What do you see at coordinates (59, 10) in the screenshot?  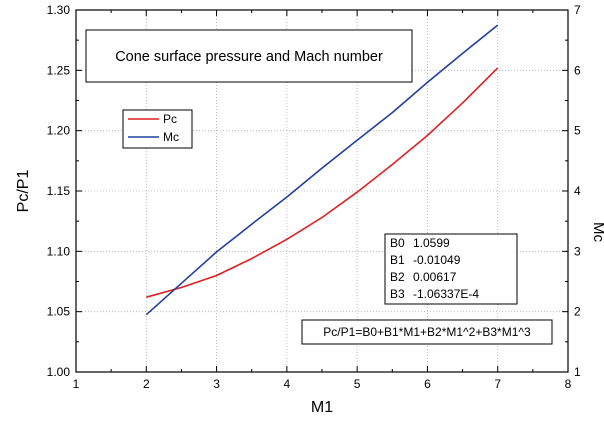 I see `y-left-tick-label: 1.30` at bounding box center [59, 10].